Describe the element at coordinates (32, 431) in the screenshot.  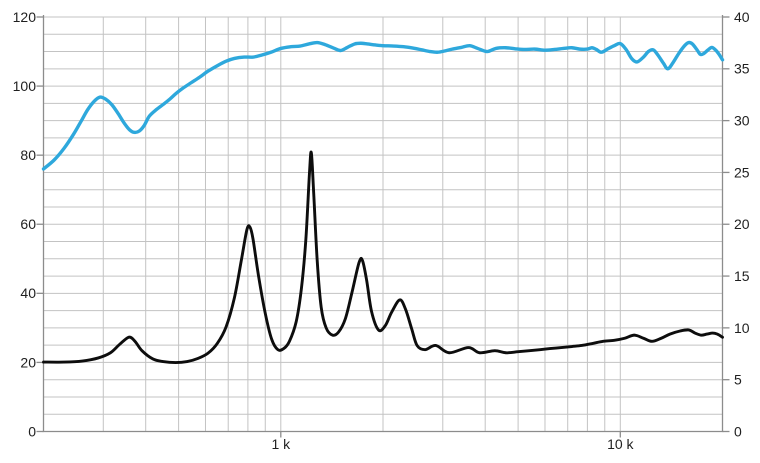
I see `left-axis-tick-label: 0` at that location.